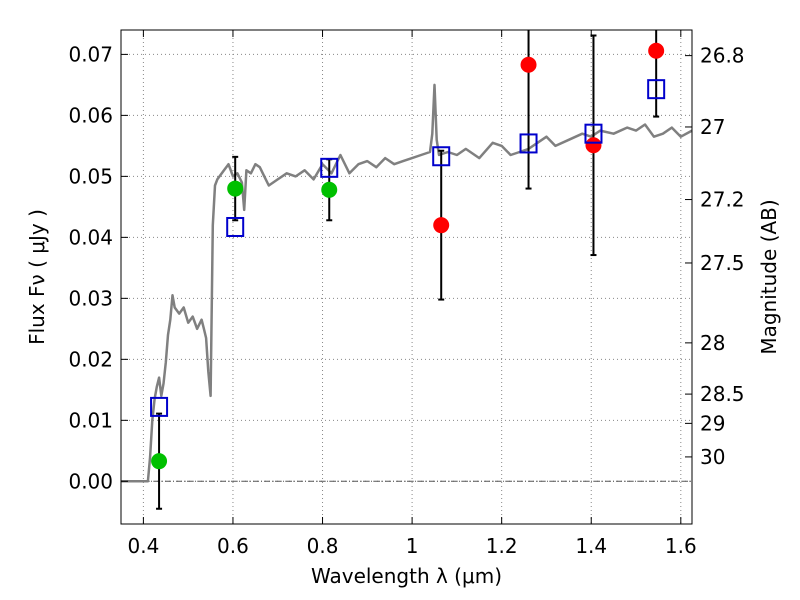 This screenshot has width=800, height=600. What do you see at coordinates (412, 546) in the screenshot?
I see `x-tick-label: 1` at bounding box center [412, 546].